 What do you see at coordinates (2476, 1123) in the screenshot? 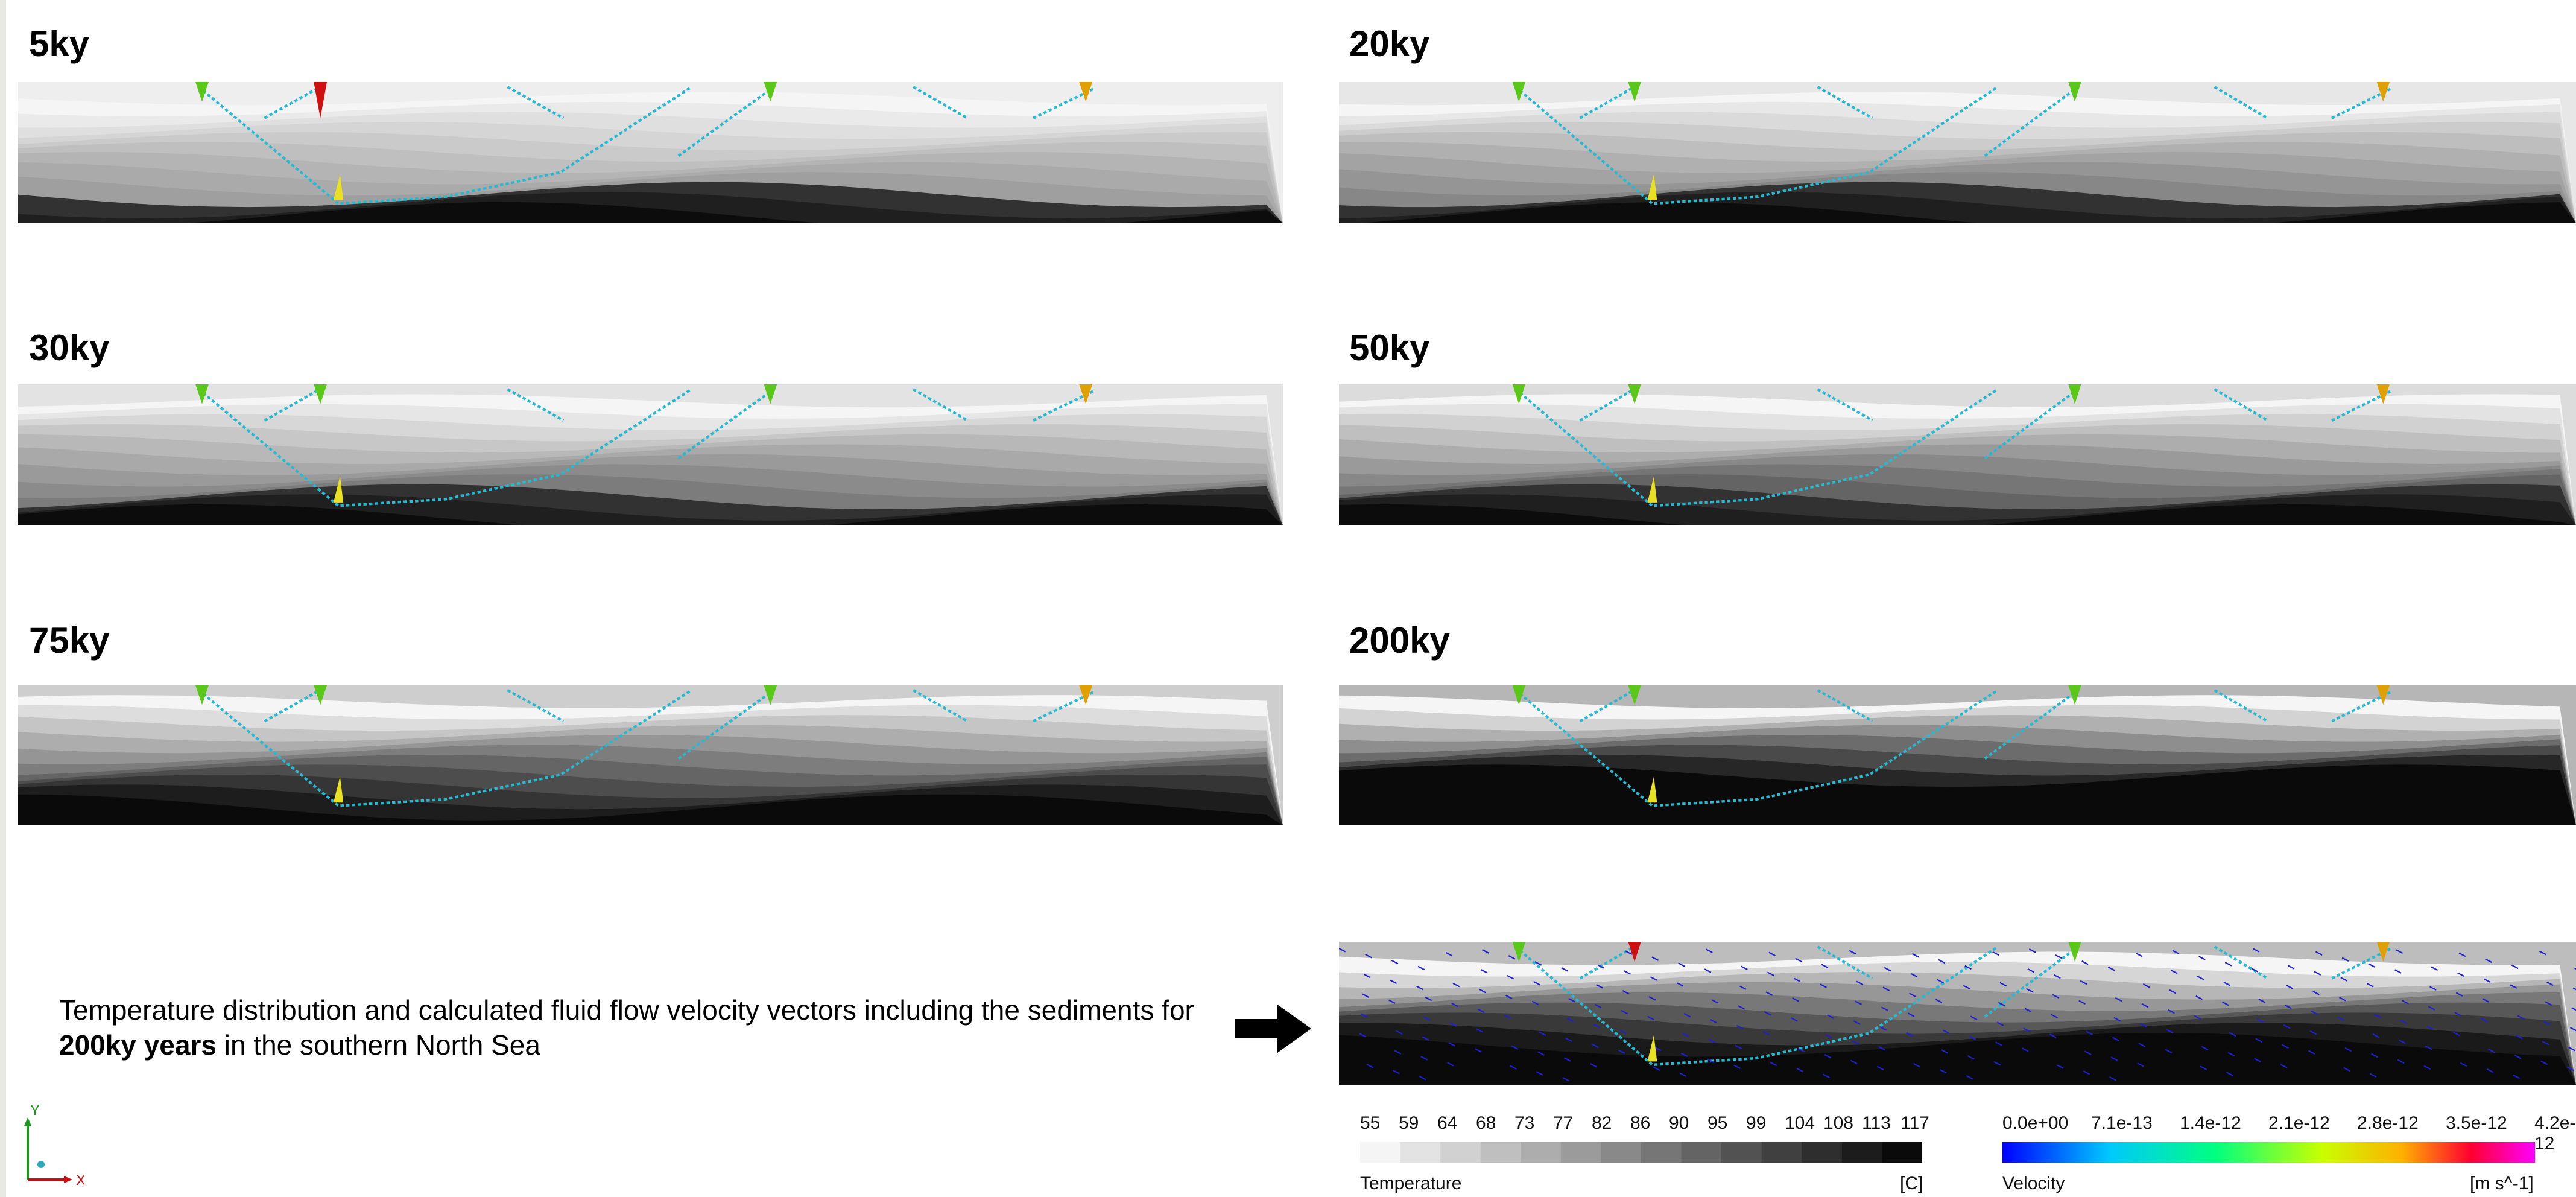
I see `velocity-tick-label: 3.5e-12` at bounding box center [2476, 1123].